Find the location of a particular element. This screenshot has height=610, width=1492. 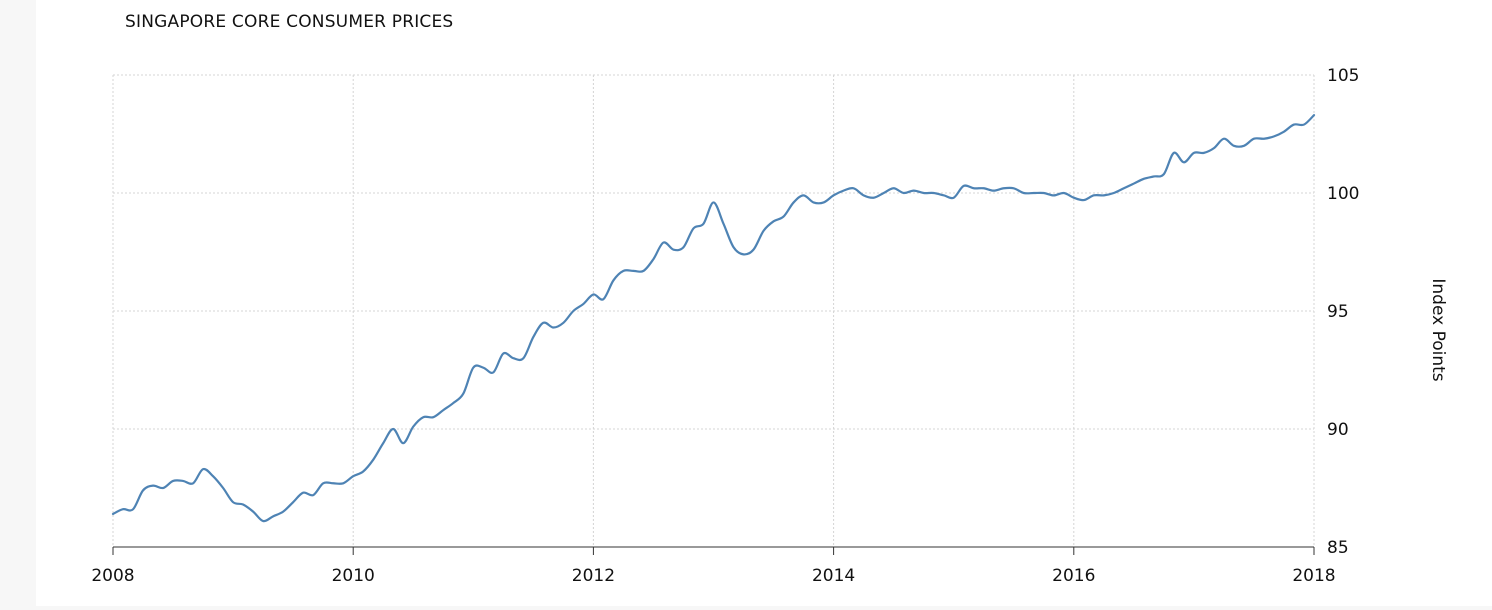

x-tick-label: 2014 is located at coordinates (833, 576).